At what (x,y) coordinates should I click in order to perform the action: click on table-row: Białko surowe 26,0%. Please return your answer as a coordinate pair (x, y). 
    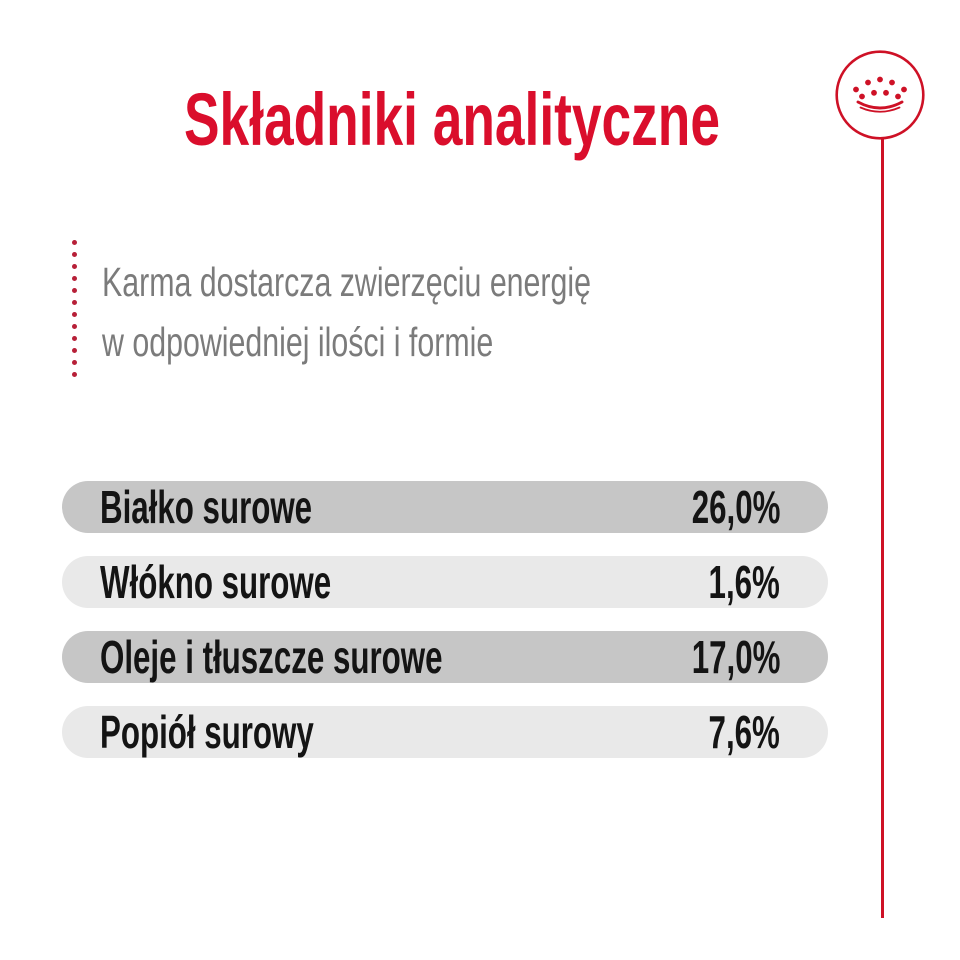
    Looking at the image, I should click on (445, 507).